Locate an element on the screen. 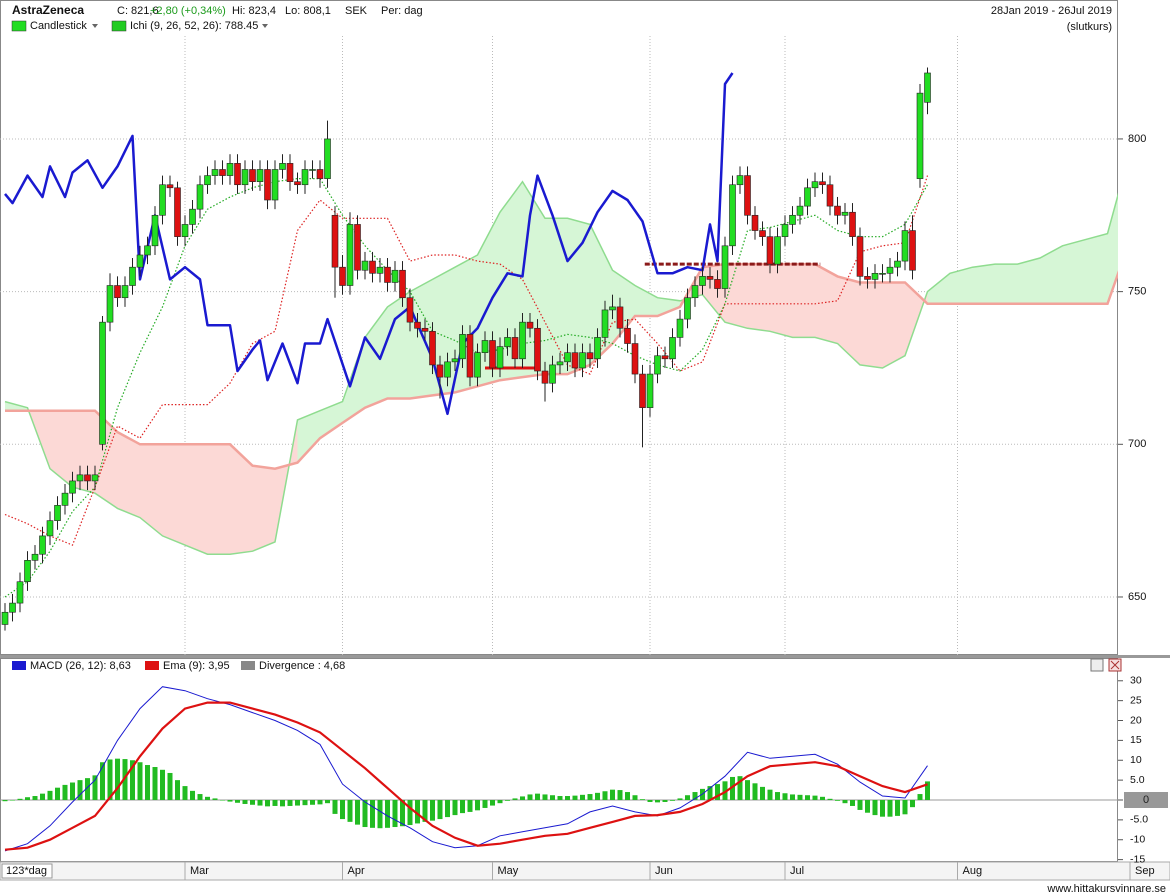 This screenshot has height=896, width=1170. period-label: 123*dag is located at coordinates (26, 871).